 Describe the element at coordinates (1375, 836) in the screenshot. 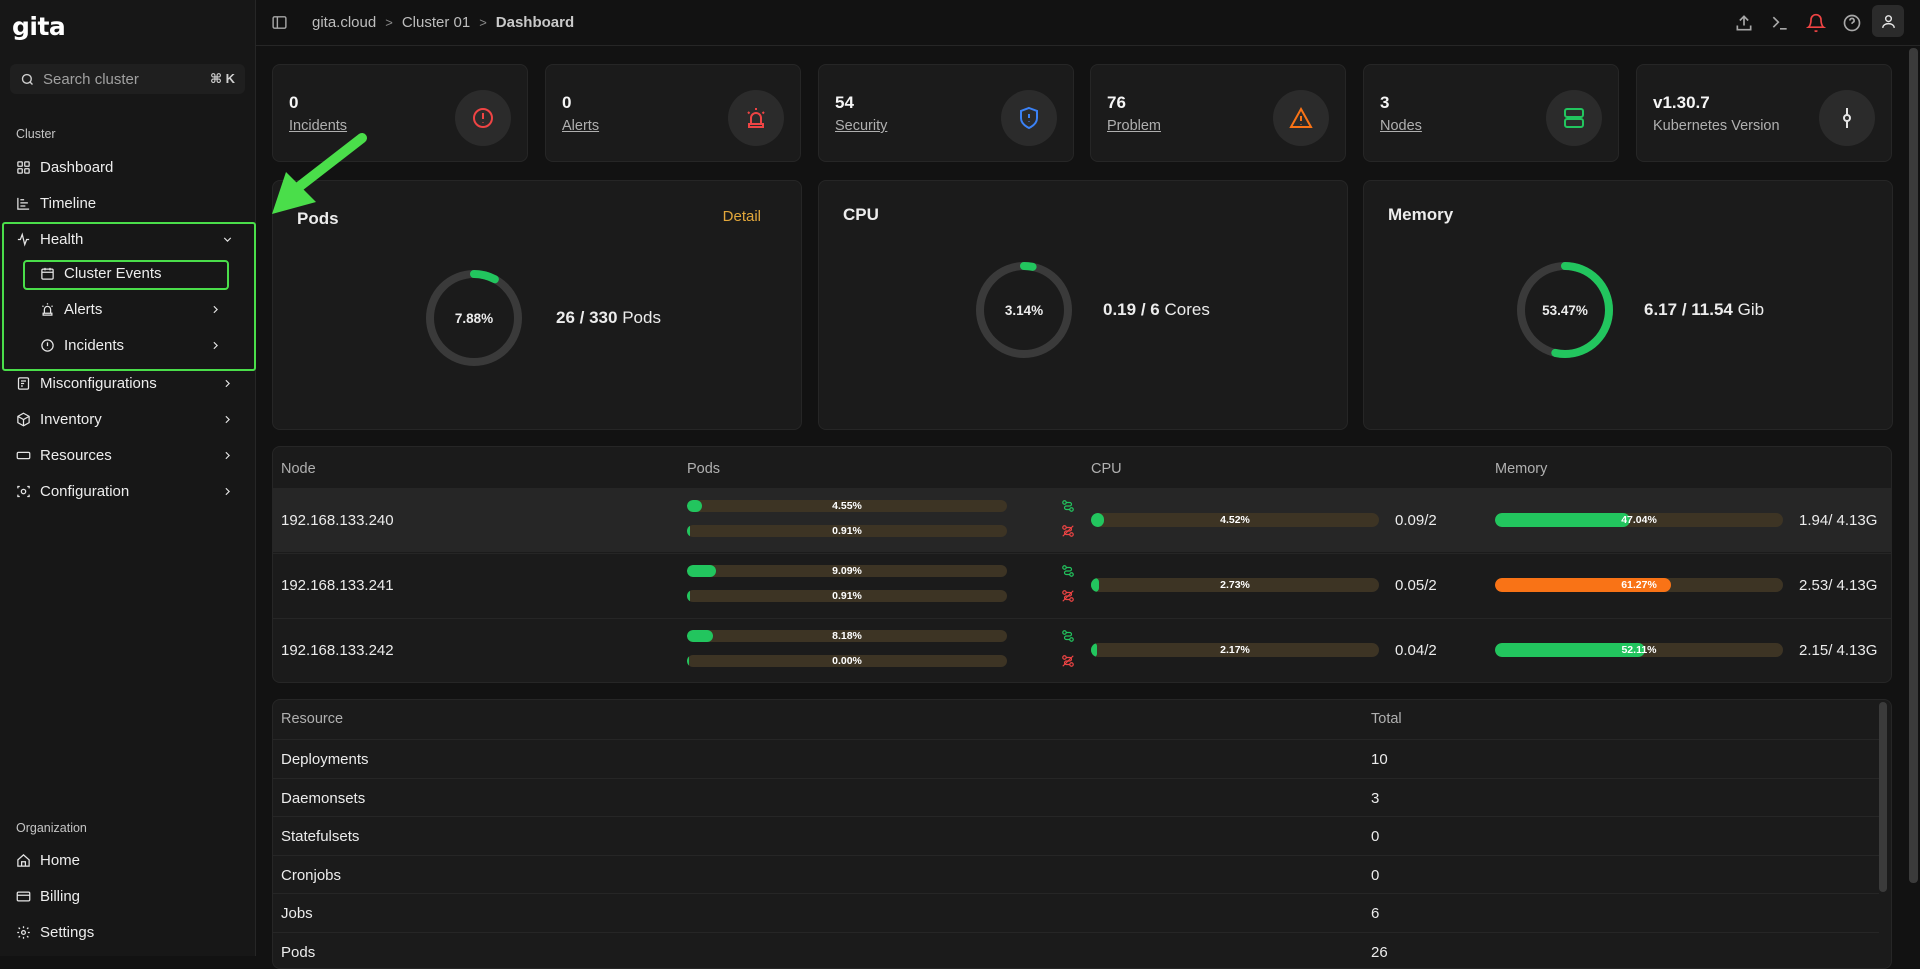

I see `resource-total: 0` at that location.